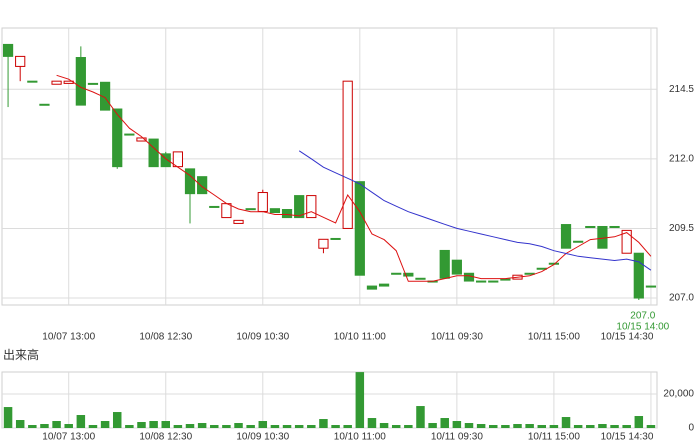  I want to click on plot-frame, so click(329, 400).